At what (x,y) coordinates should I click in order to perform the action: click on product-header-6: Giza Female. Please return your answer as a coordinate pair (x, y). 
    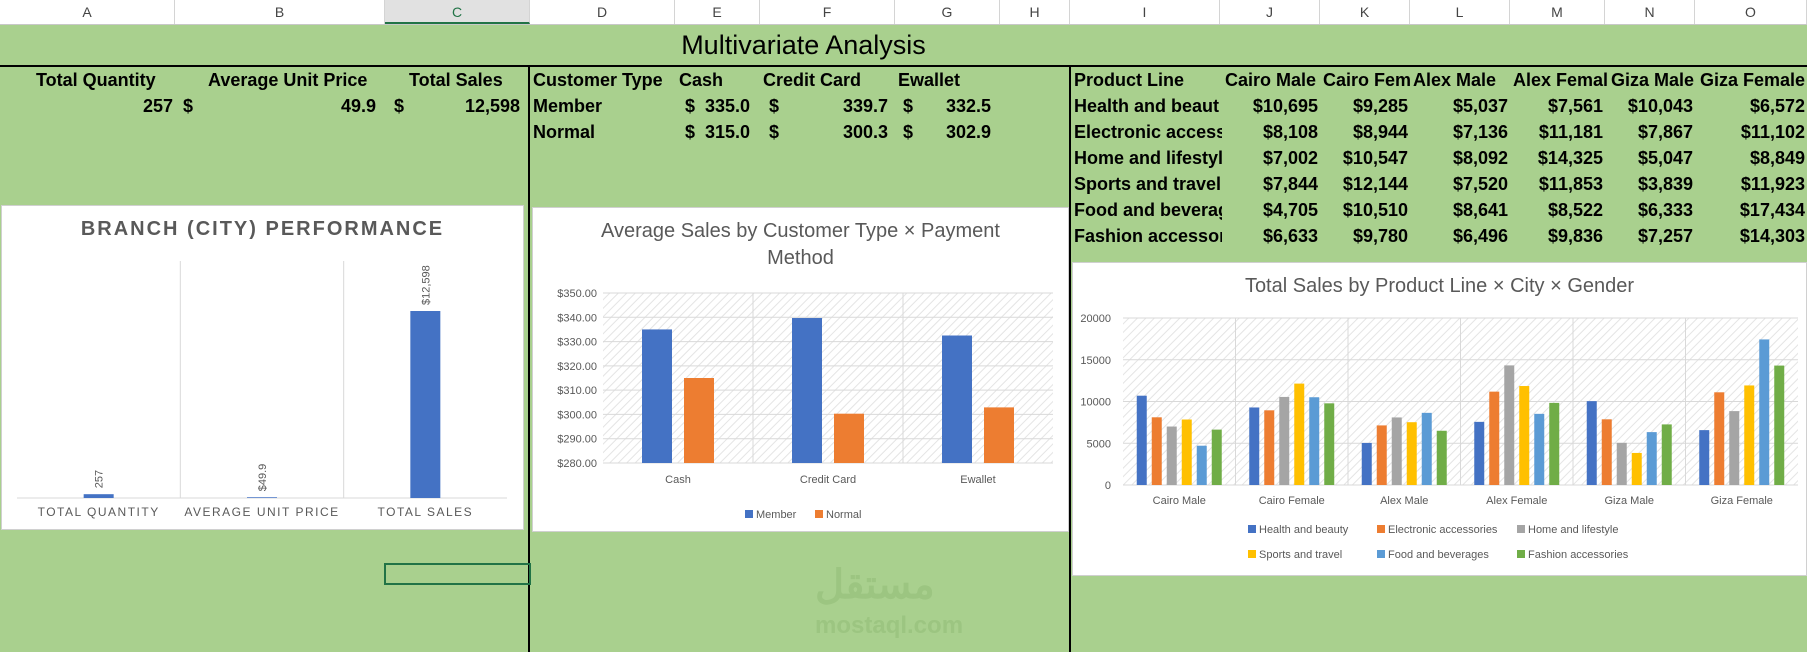
    Looking at the image, I should click on (1753, 80).